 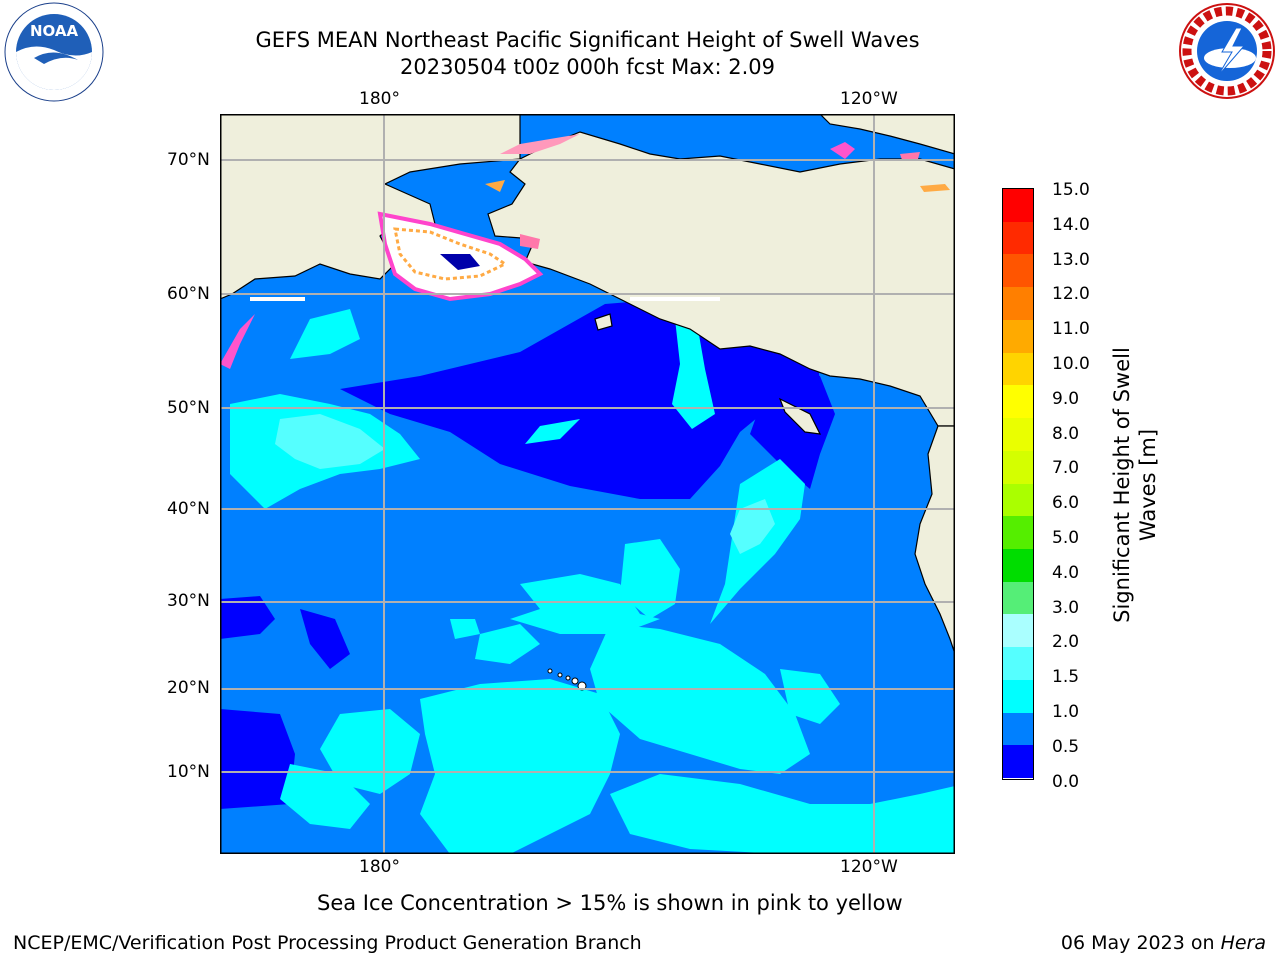 I want to click on lat-label-30n: 30°N, so click(x=188, y=601).